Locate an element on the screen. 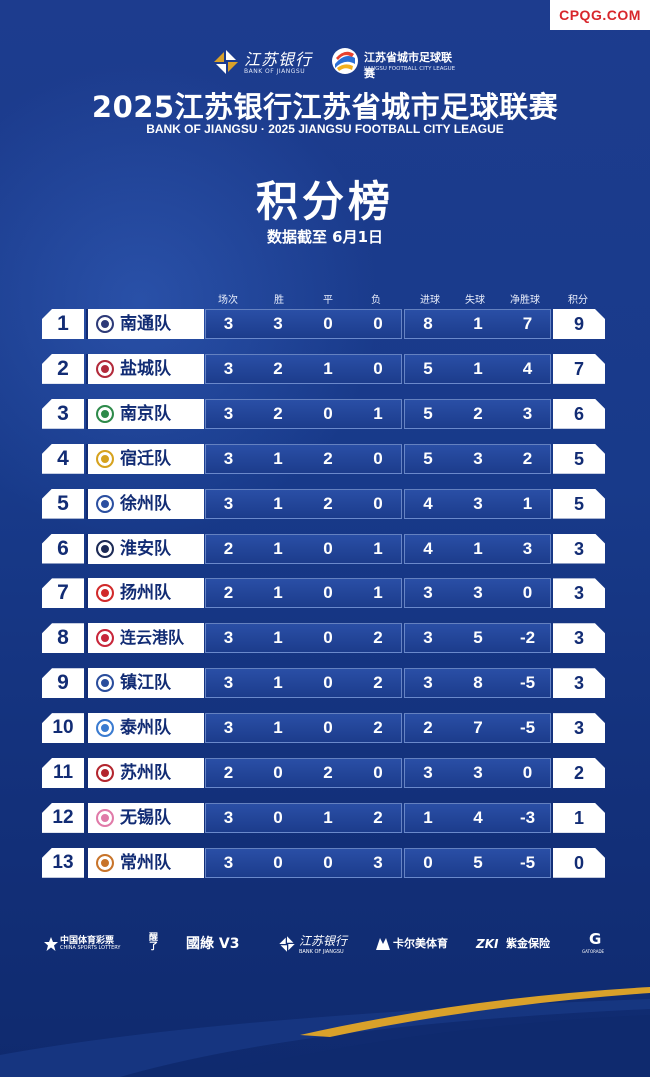 This screenshot has width=650, height=1077. points-cell: 2 is located at coordinates (579, 773).